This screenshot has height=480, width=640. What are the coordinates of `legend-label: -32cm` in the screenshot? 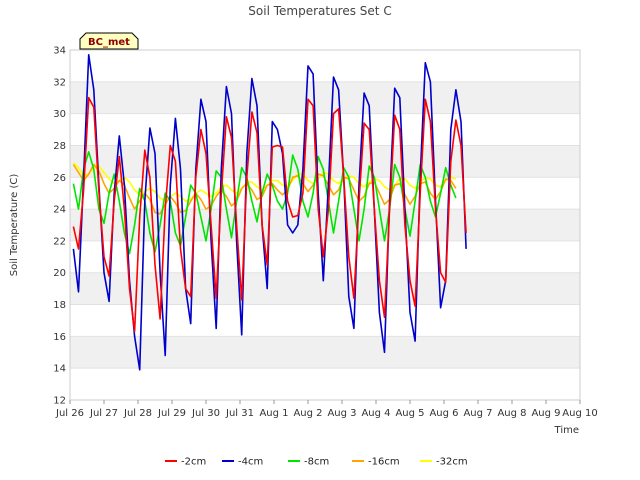 It's located at (452, 462).